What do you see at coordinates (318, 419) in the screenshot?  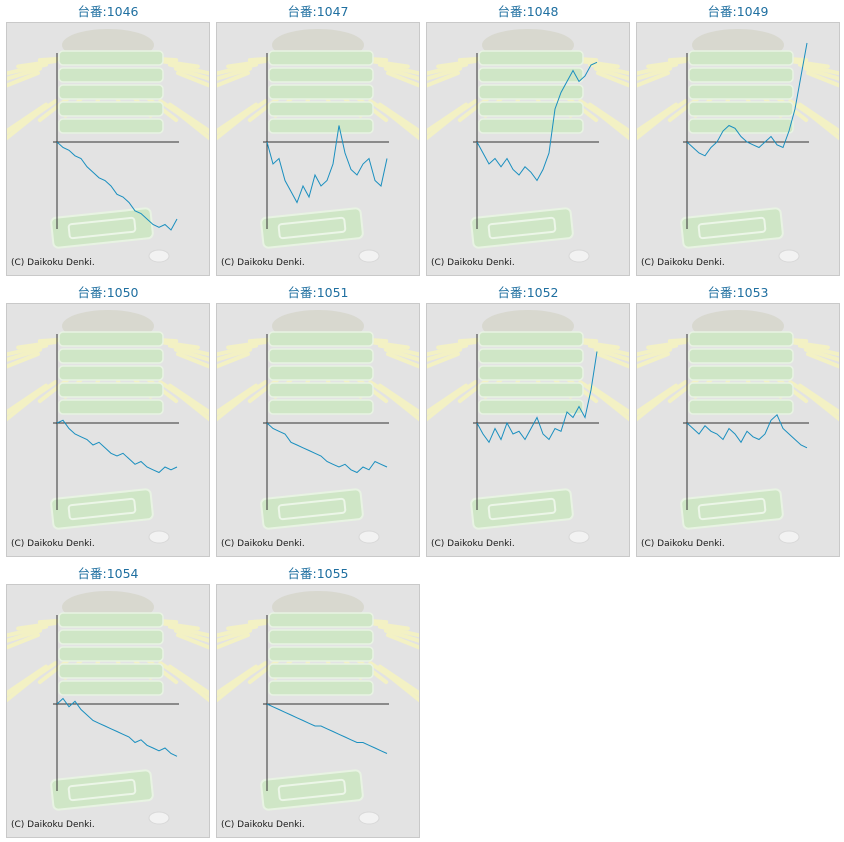 I see `chart-cell: 台番:1051 (C) Daikoku Denki.` at bounding box center [318, 419].